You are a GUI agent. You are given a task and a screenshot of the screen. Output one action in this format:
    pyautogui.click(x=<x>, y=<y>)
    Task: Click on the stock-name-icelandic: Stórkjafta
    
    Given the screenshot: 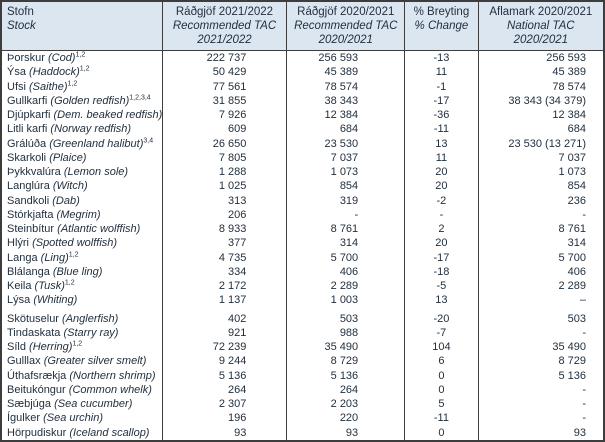 What is the action you would take?
    pyautogui.click(x=30, y=214)
    